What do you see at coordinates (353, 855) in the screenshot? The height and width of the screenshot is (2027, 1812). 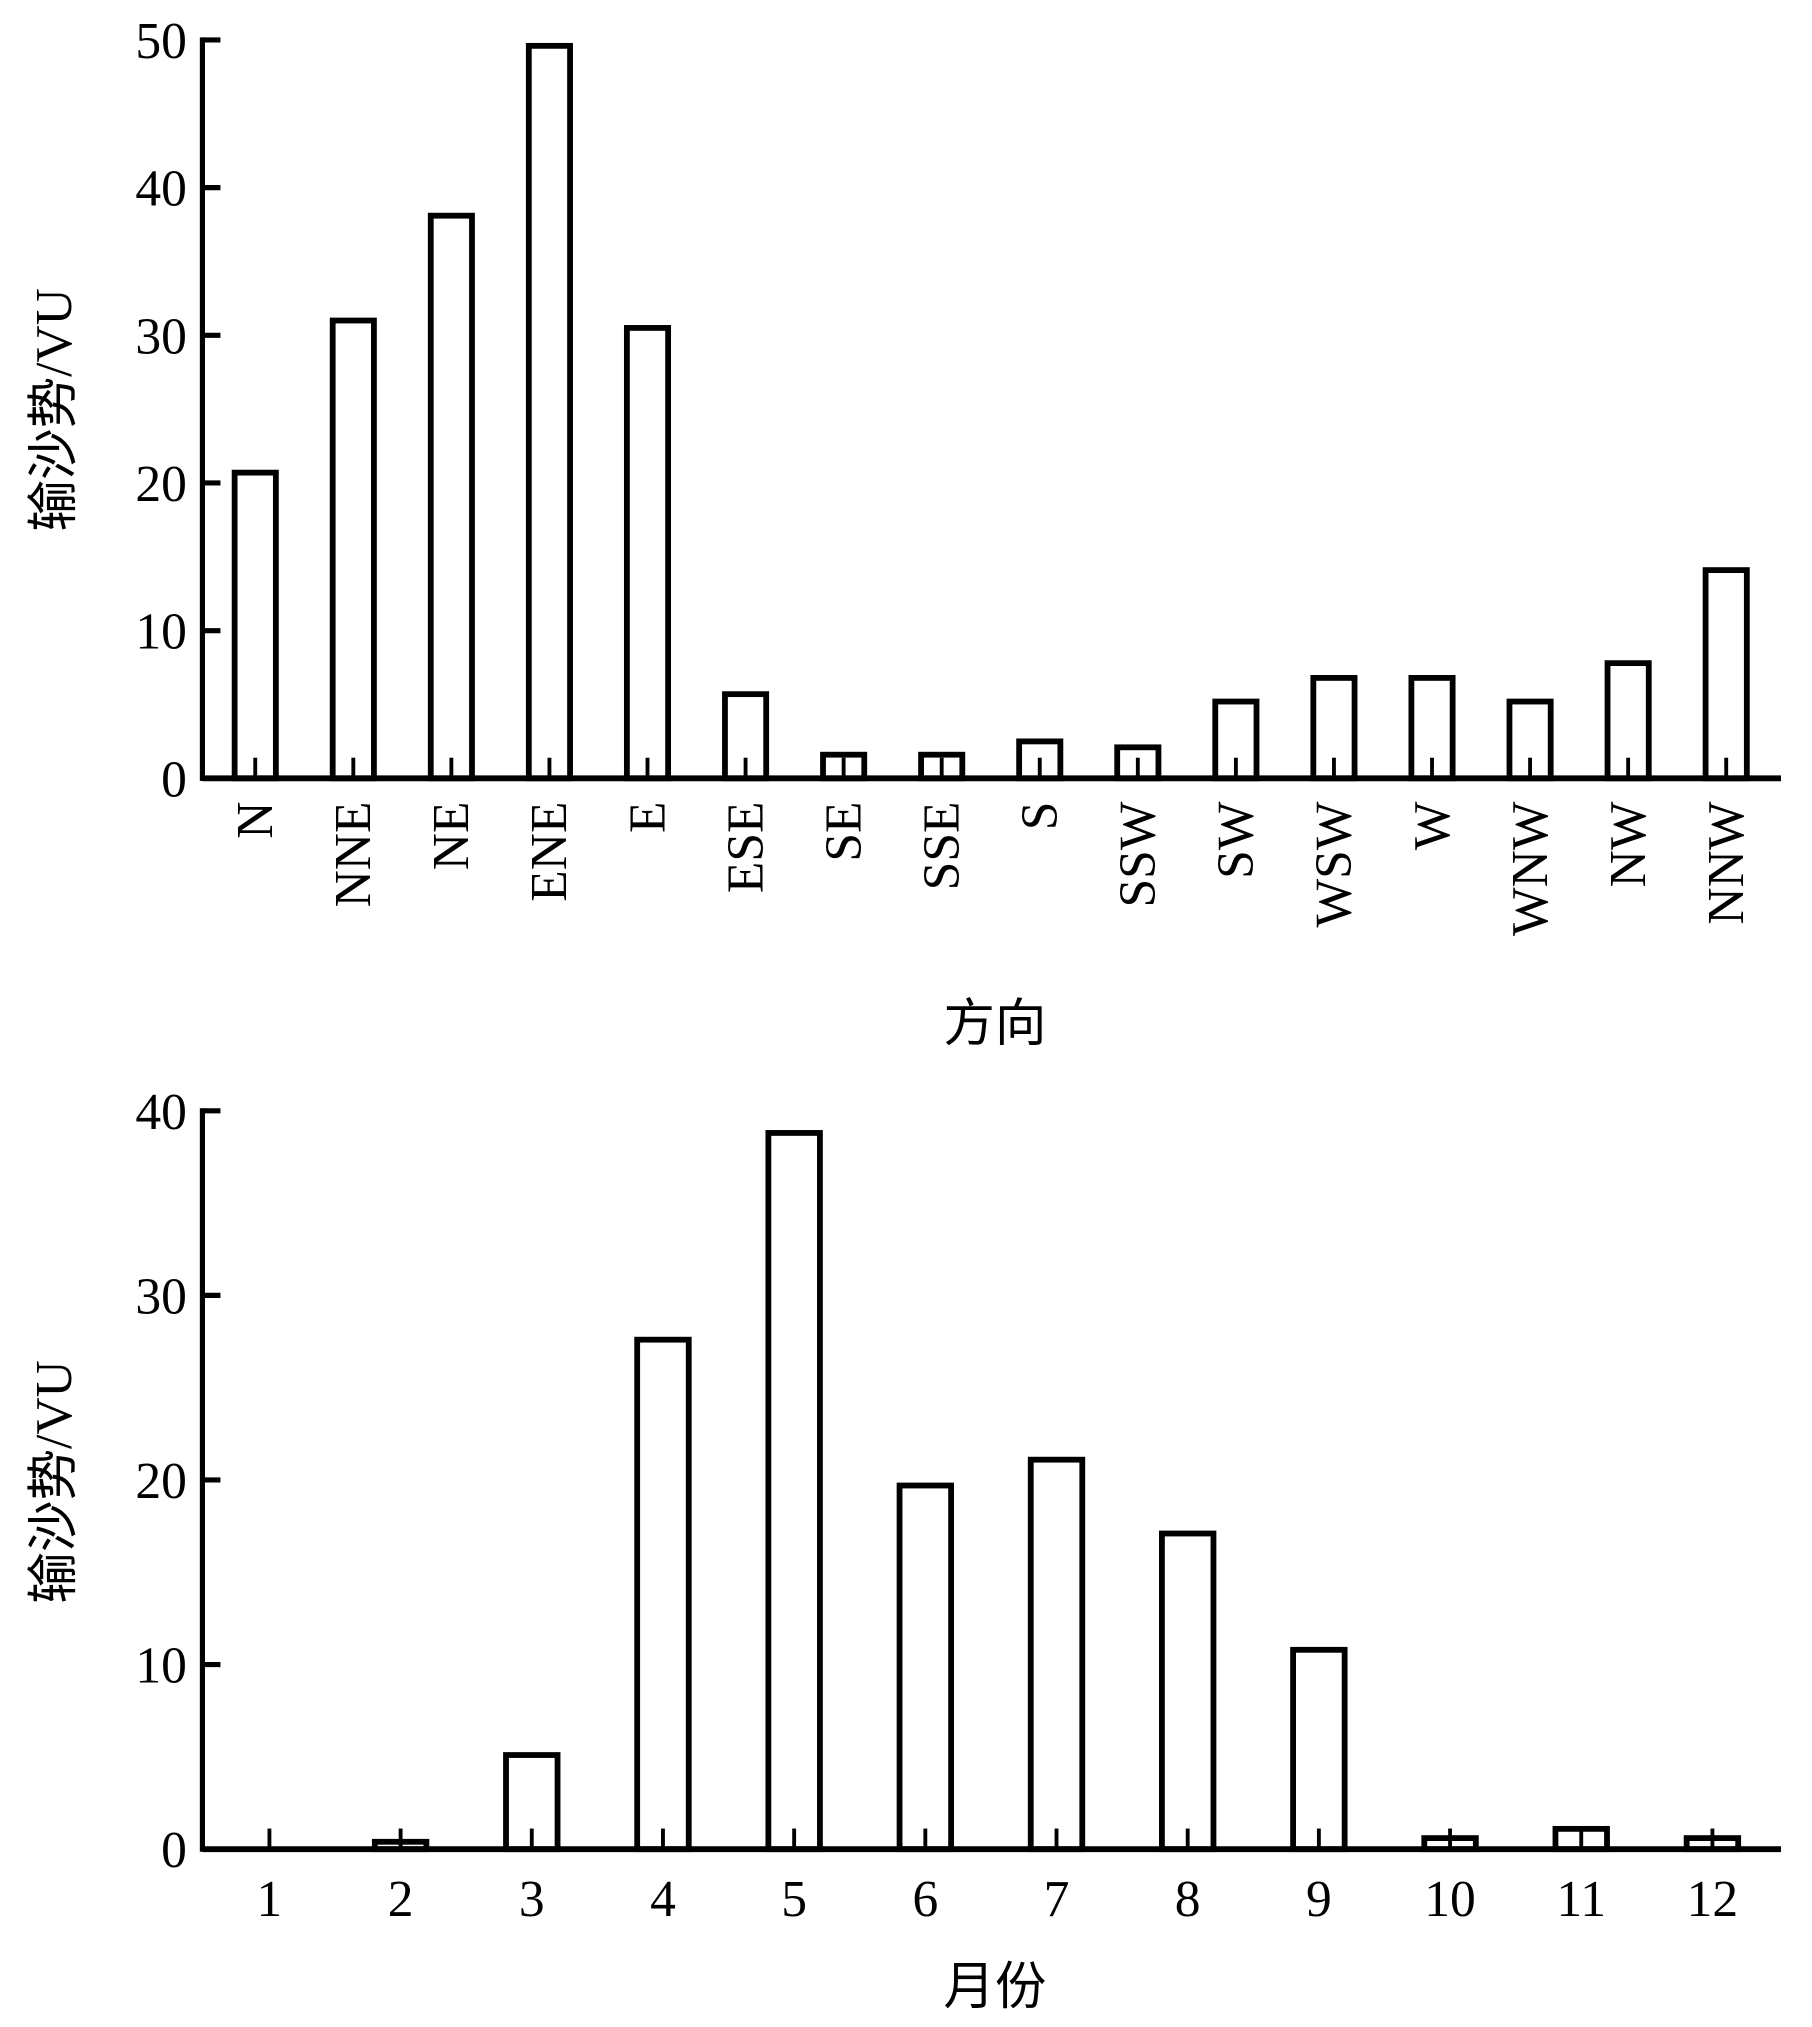 I see `x-tick-label: NNE` at bounding box center [353, 855].